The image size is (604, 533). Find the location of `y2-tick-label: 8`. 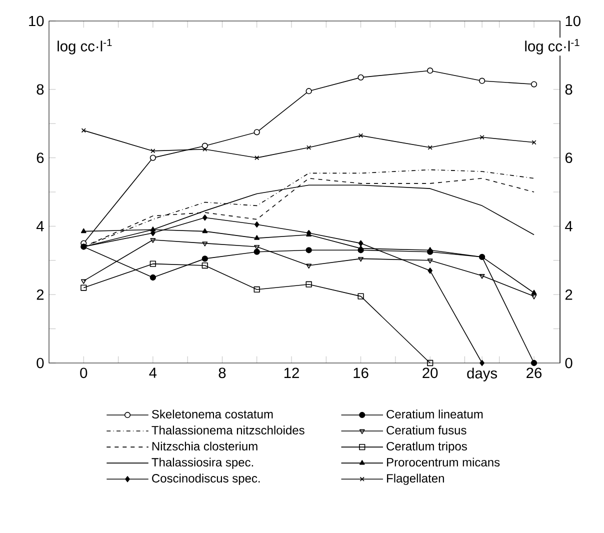

y2-tick-label: 8 is located at coordinates (568, 89).